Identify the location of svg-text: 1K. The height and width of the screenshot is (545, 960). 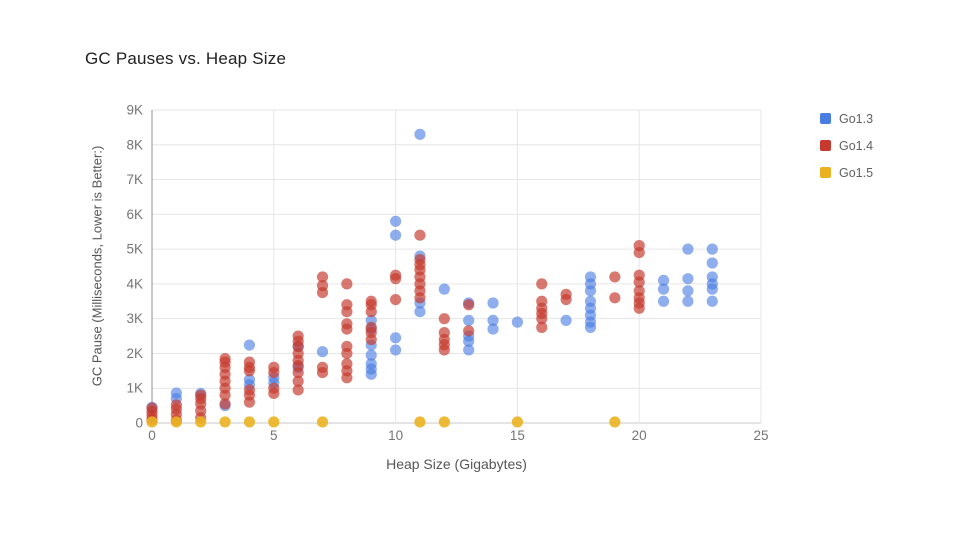
(134, 388).